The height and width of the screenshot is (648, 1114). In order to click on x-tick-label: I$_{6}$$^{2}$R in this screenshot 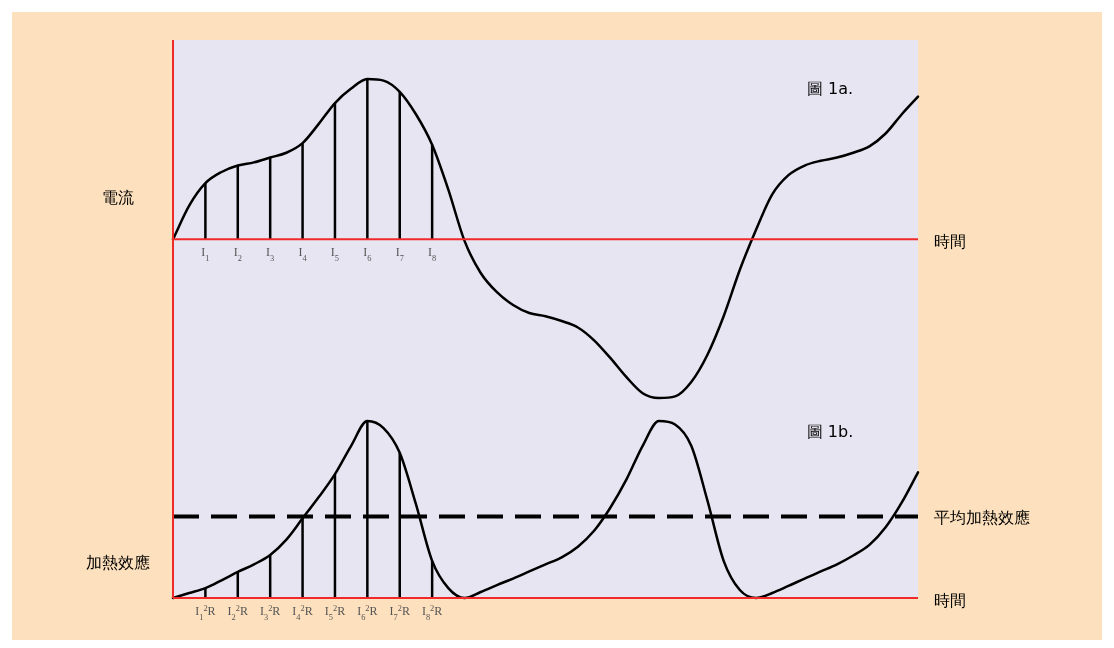, I will do `click(367, 612)`.